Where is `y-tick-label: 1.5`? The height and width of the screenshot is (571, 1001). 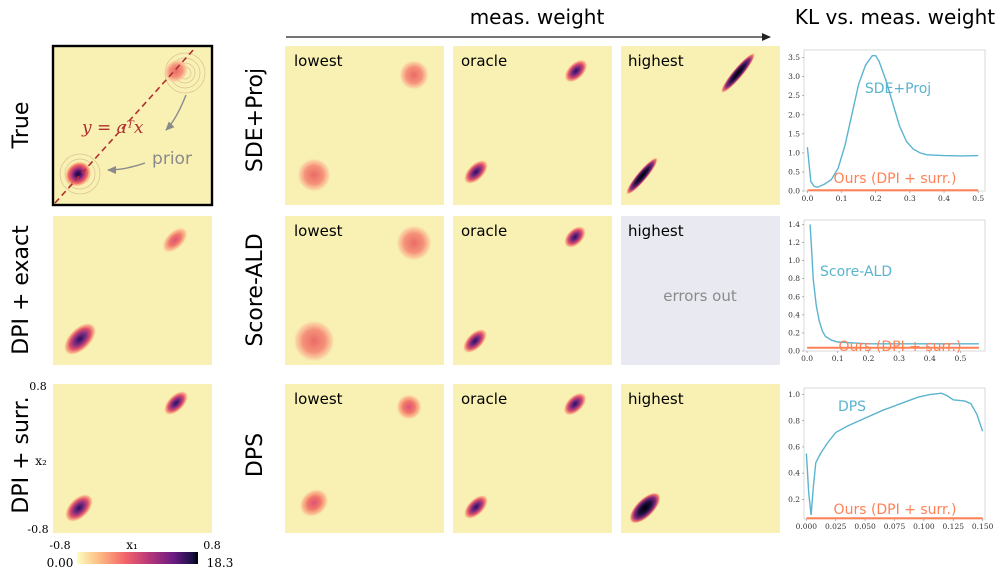 y-tick-label: 1.5 is located at coordinates (794, 133).